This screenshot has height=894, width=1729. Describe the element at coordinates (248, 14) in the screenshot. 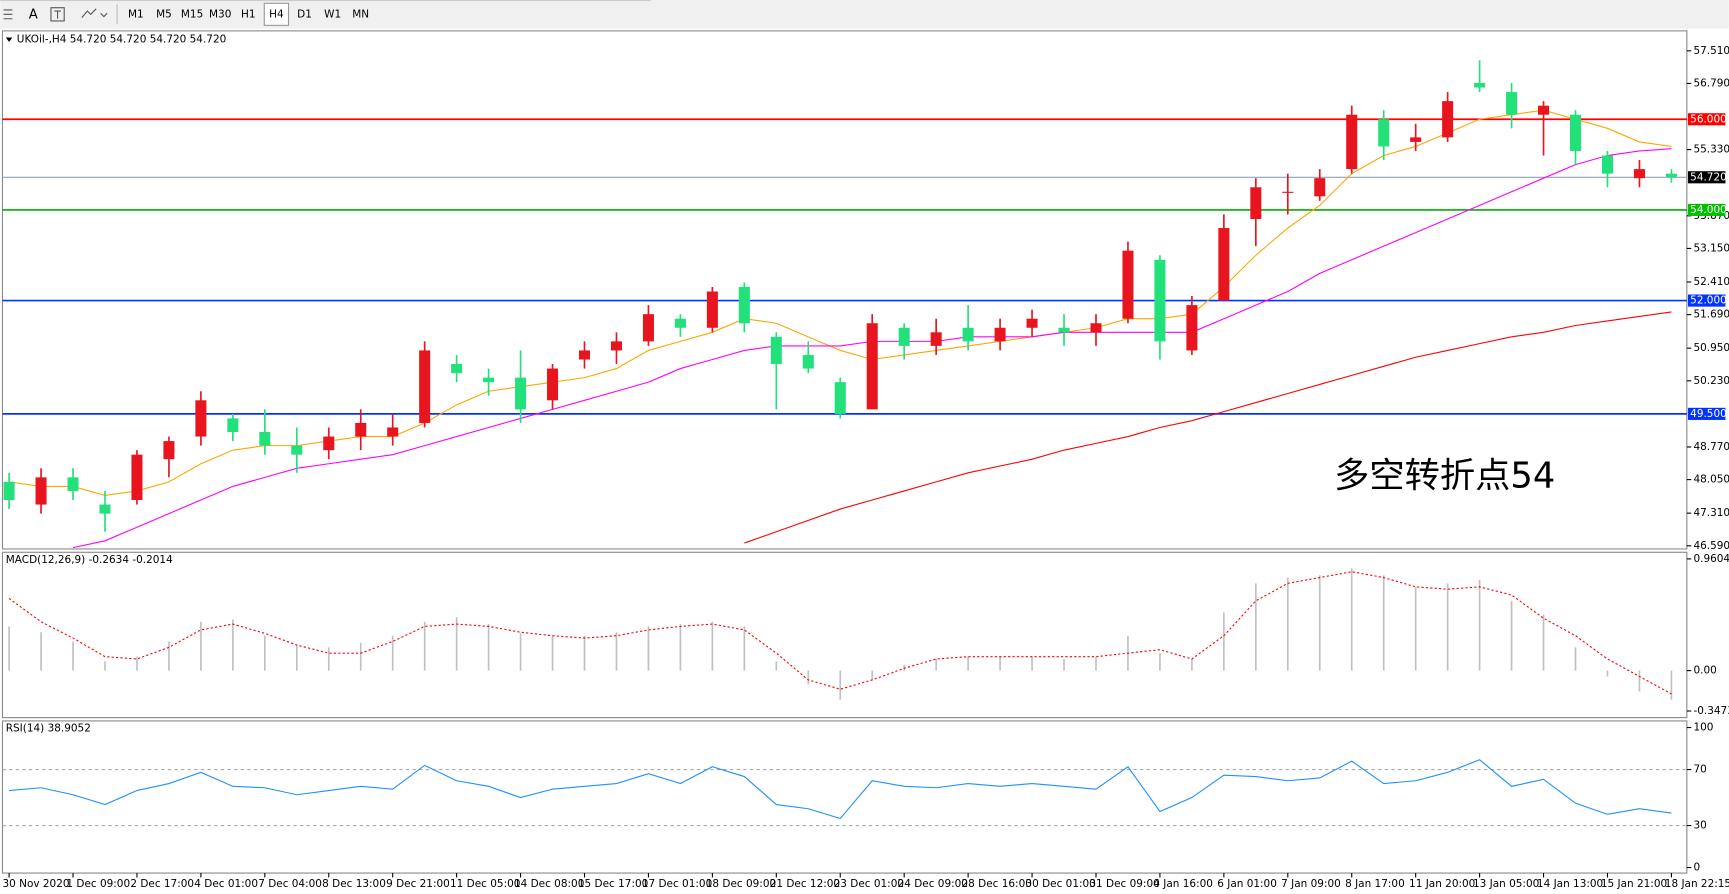

I see `timeframe-button: H1` at that location.